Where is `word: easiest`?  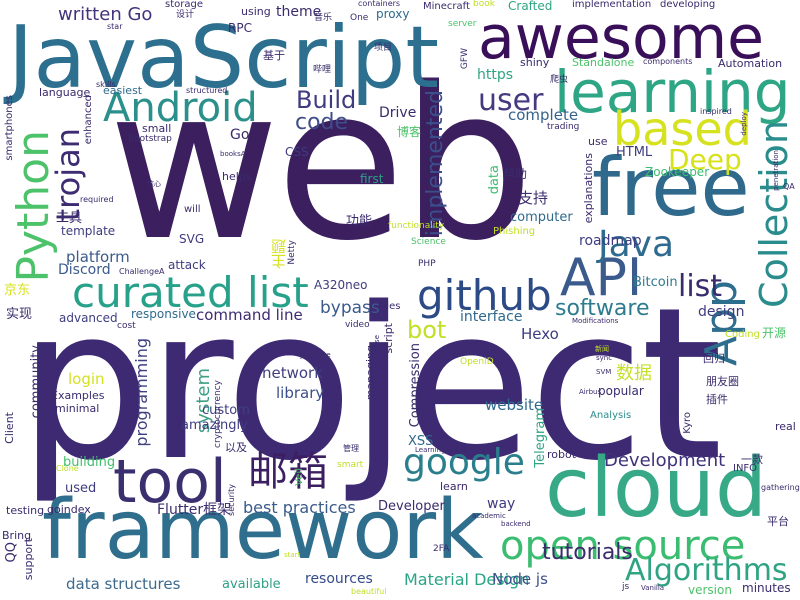
word: easiest is located at coordinates (123, 90).